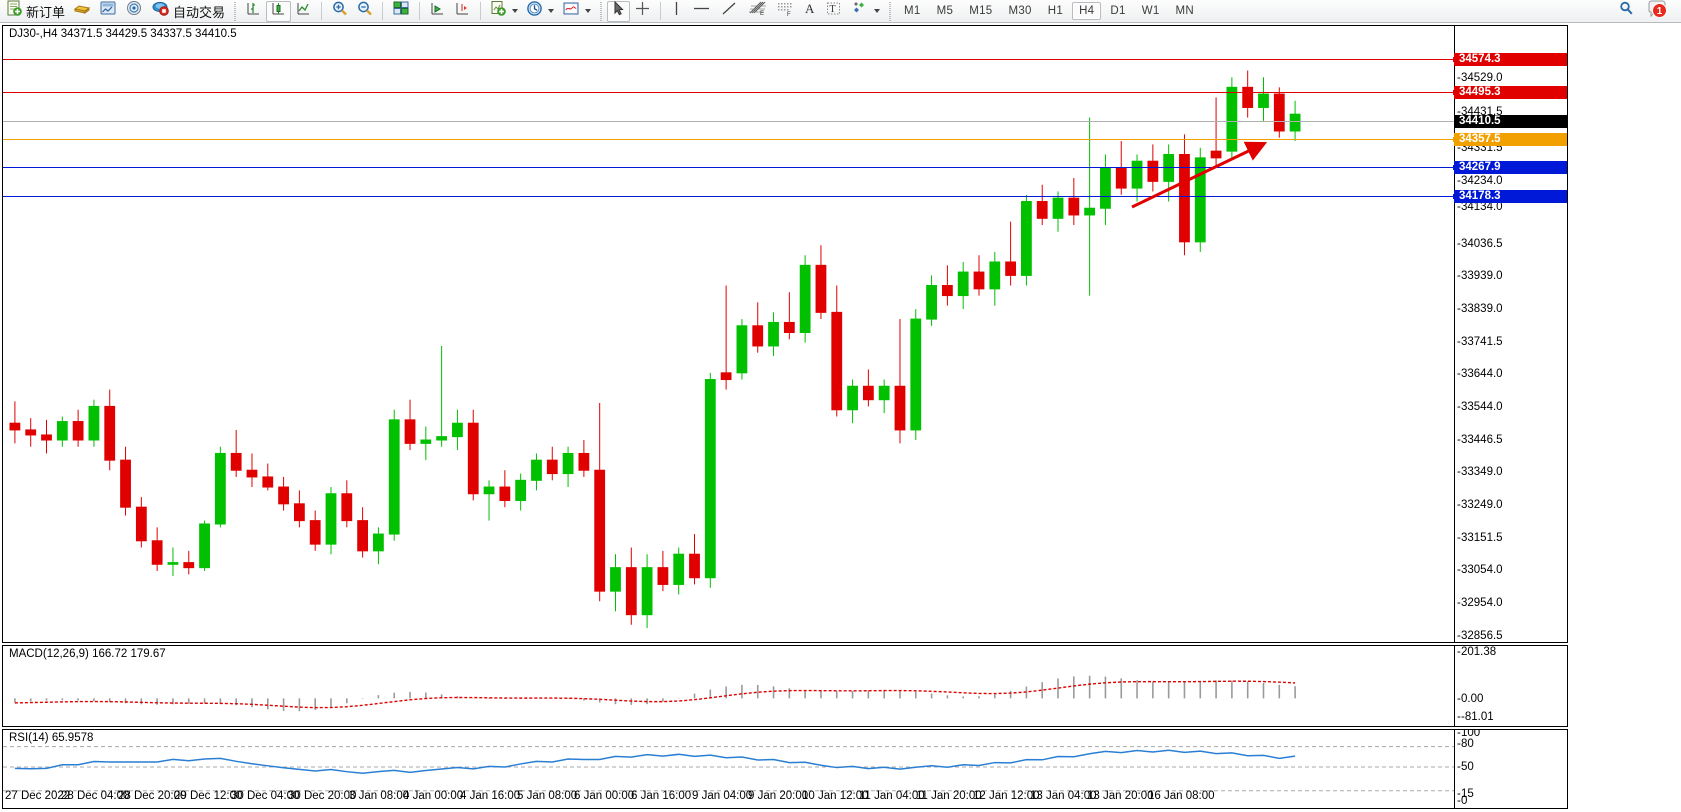  What do you see at coordinates (1480, 440) in the screenshot?
I see `price-axis-tick: -33446.5` at bounding box center [1480, 440].